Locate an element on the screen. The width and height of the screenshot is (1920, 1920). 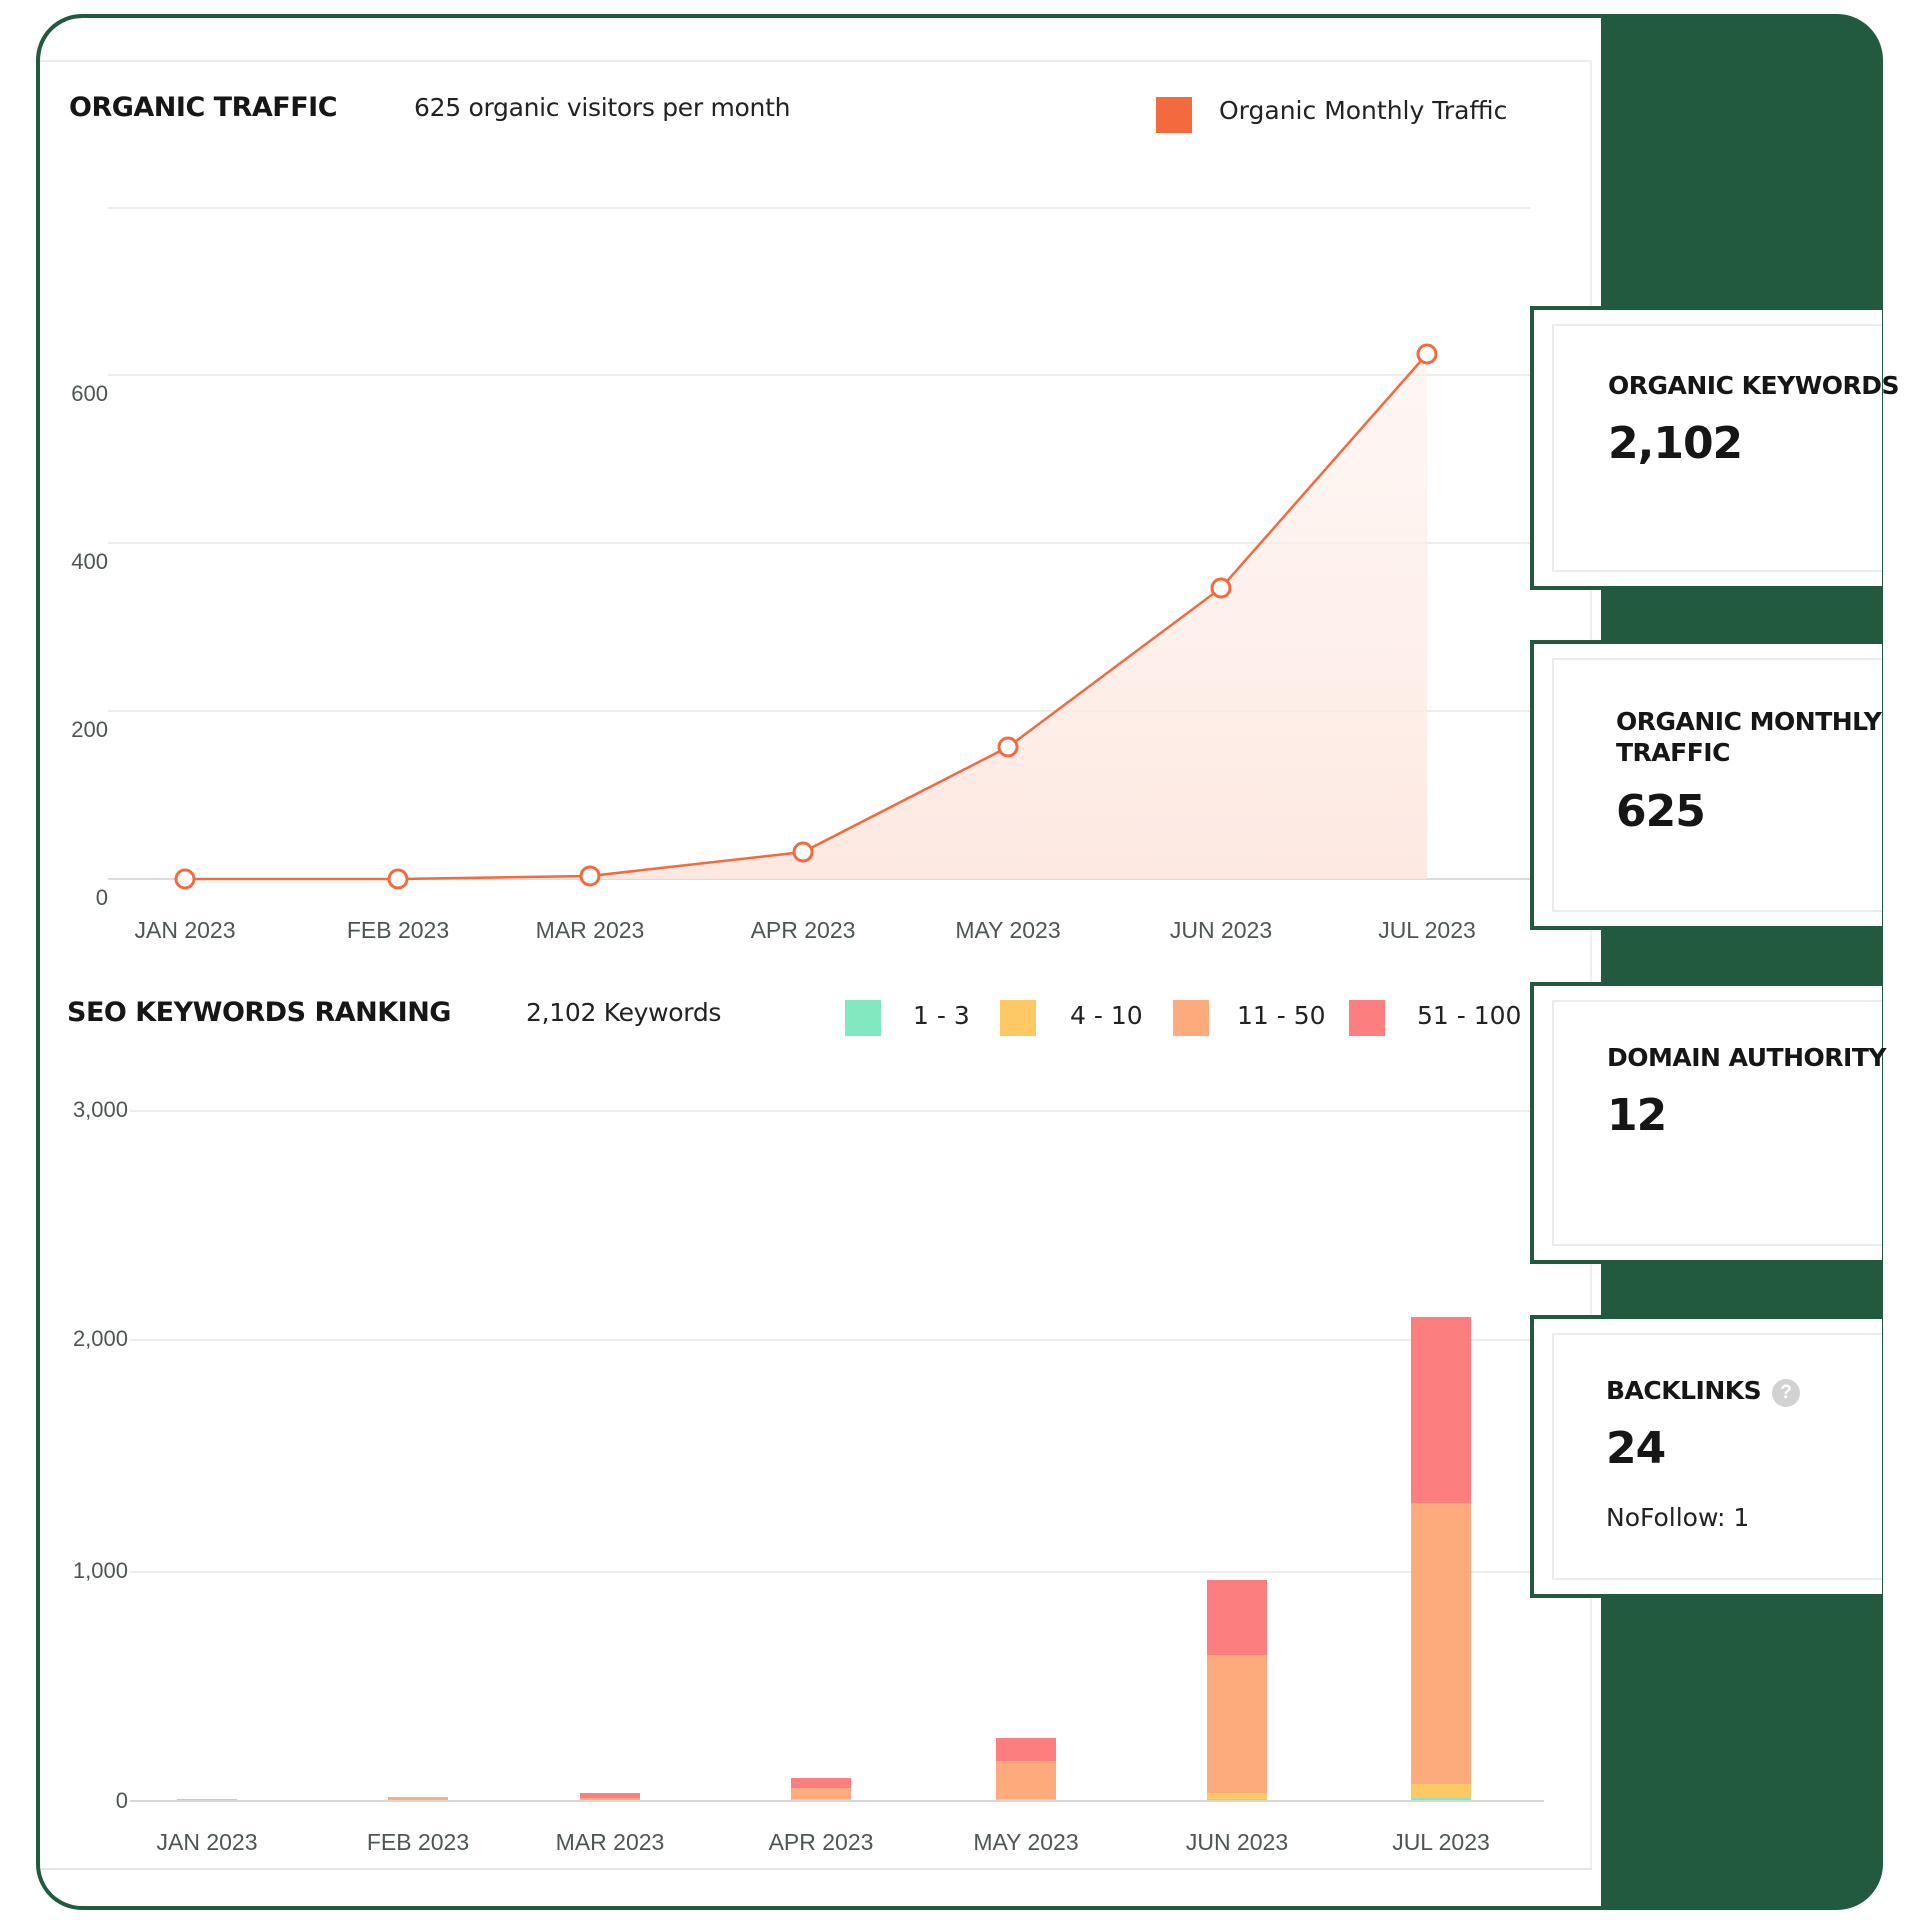
help-icon: ? is located at coordinates (1786, 1393).